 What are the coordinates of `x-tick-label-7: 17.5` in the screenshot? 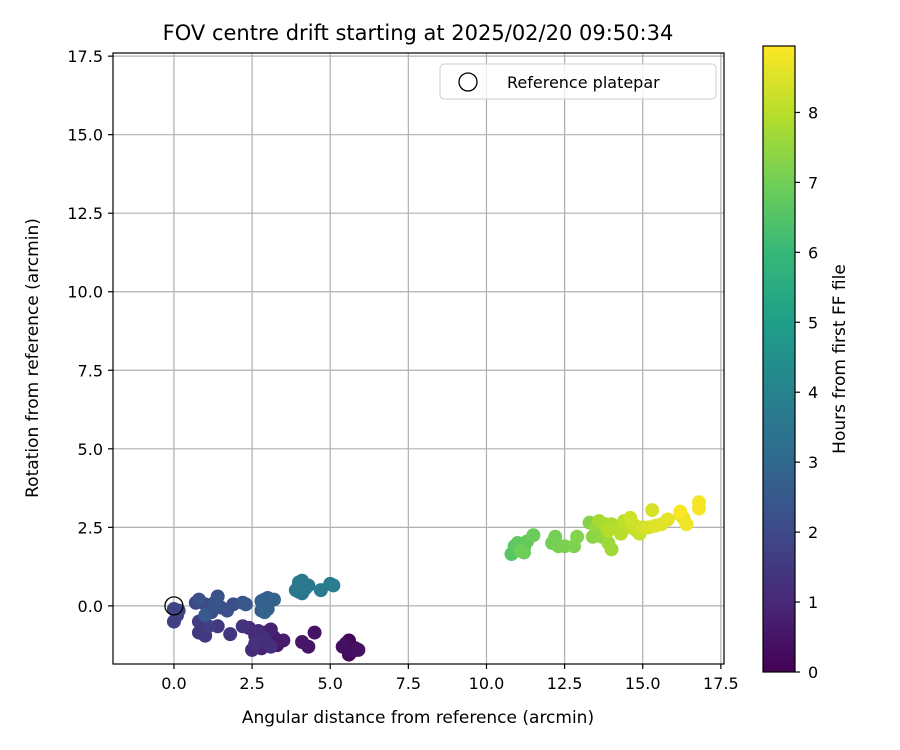 It's located at (721, 683).